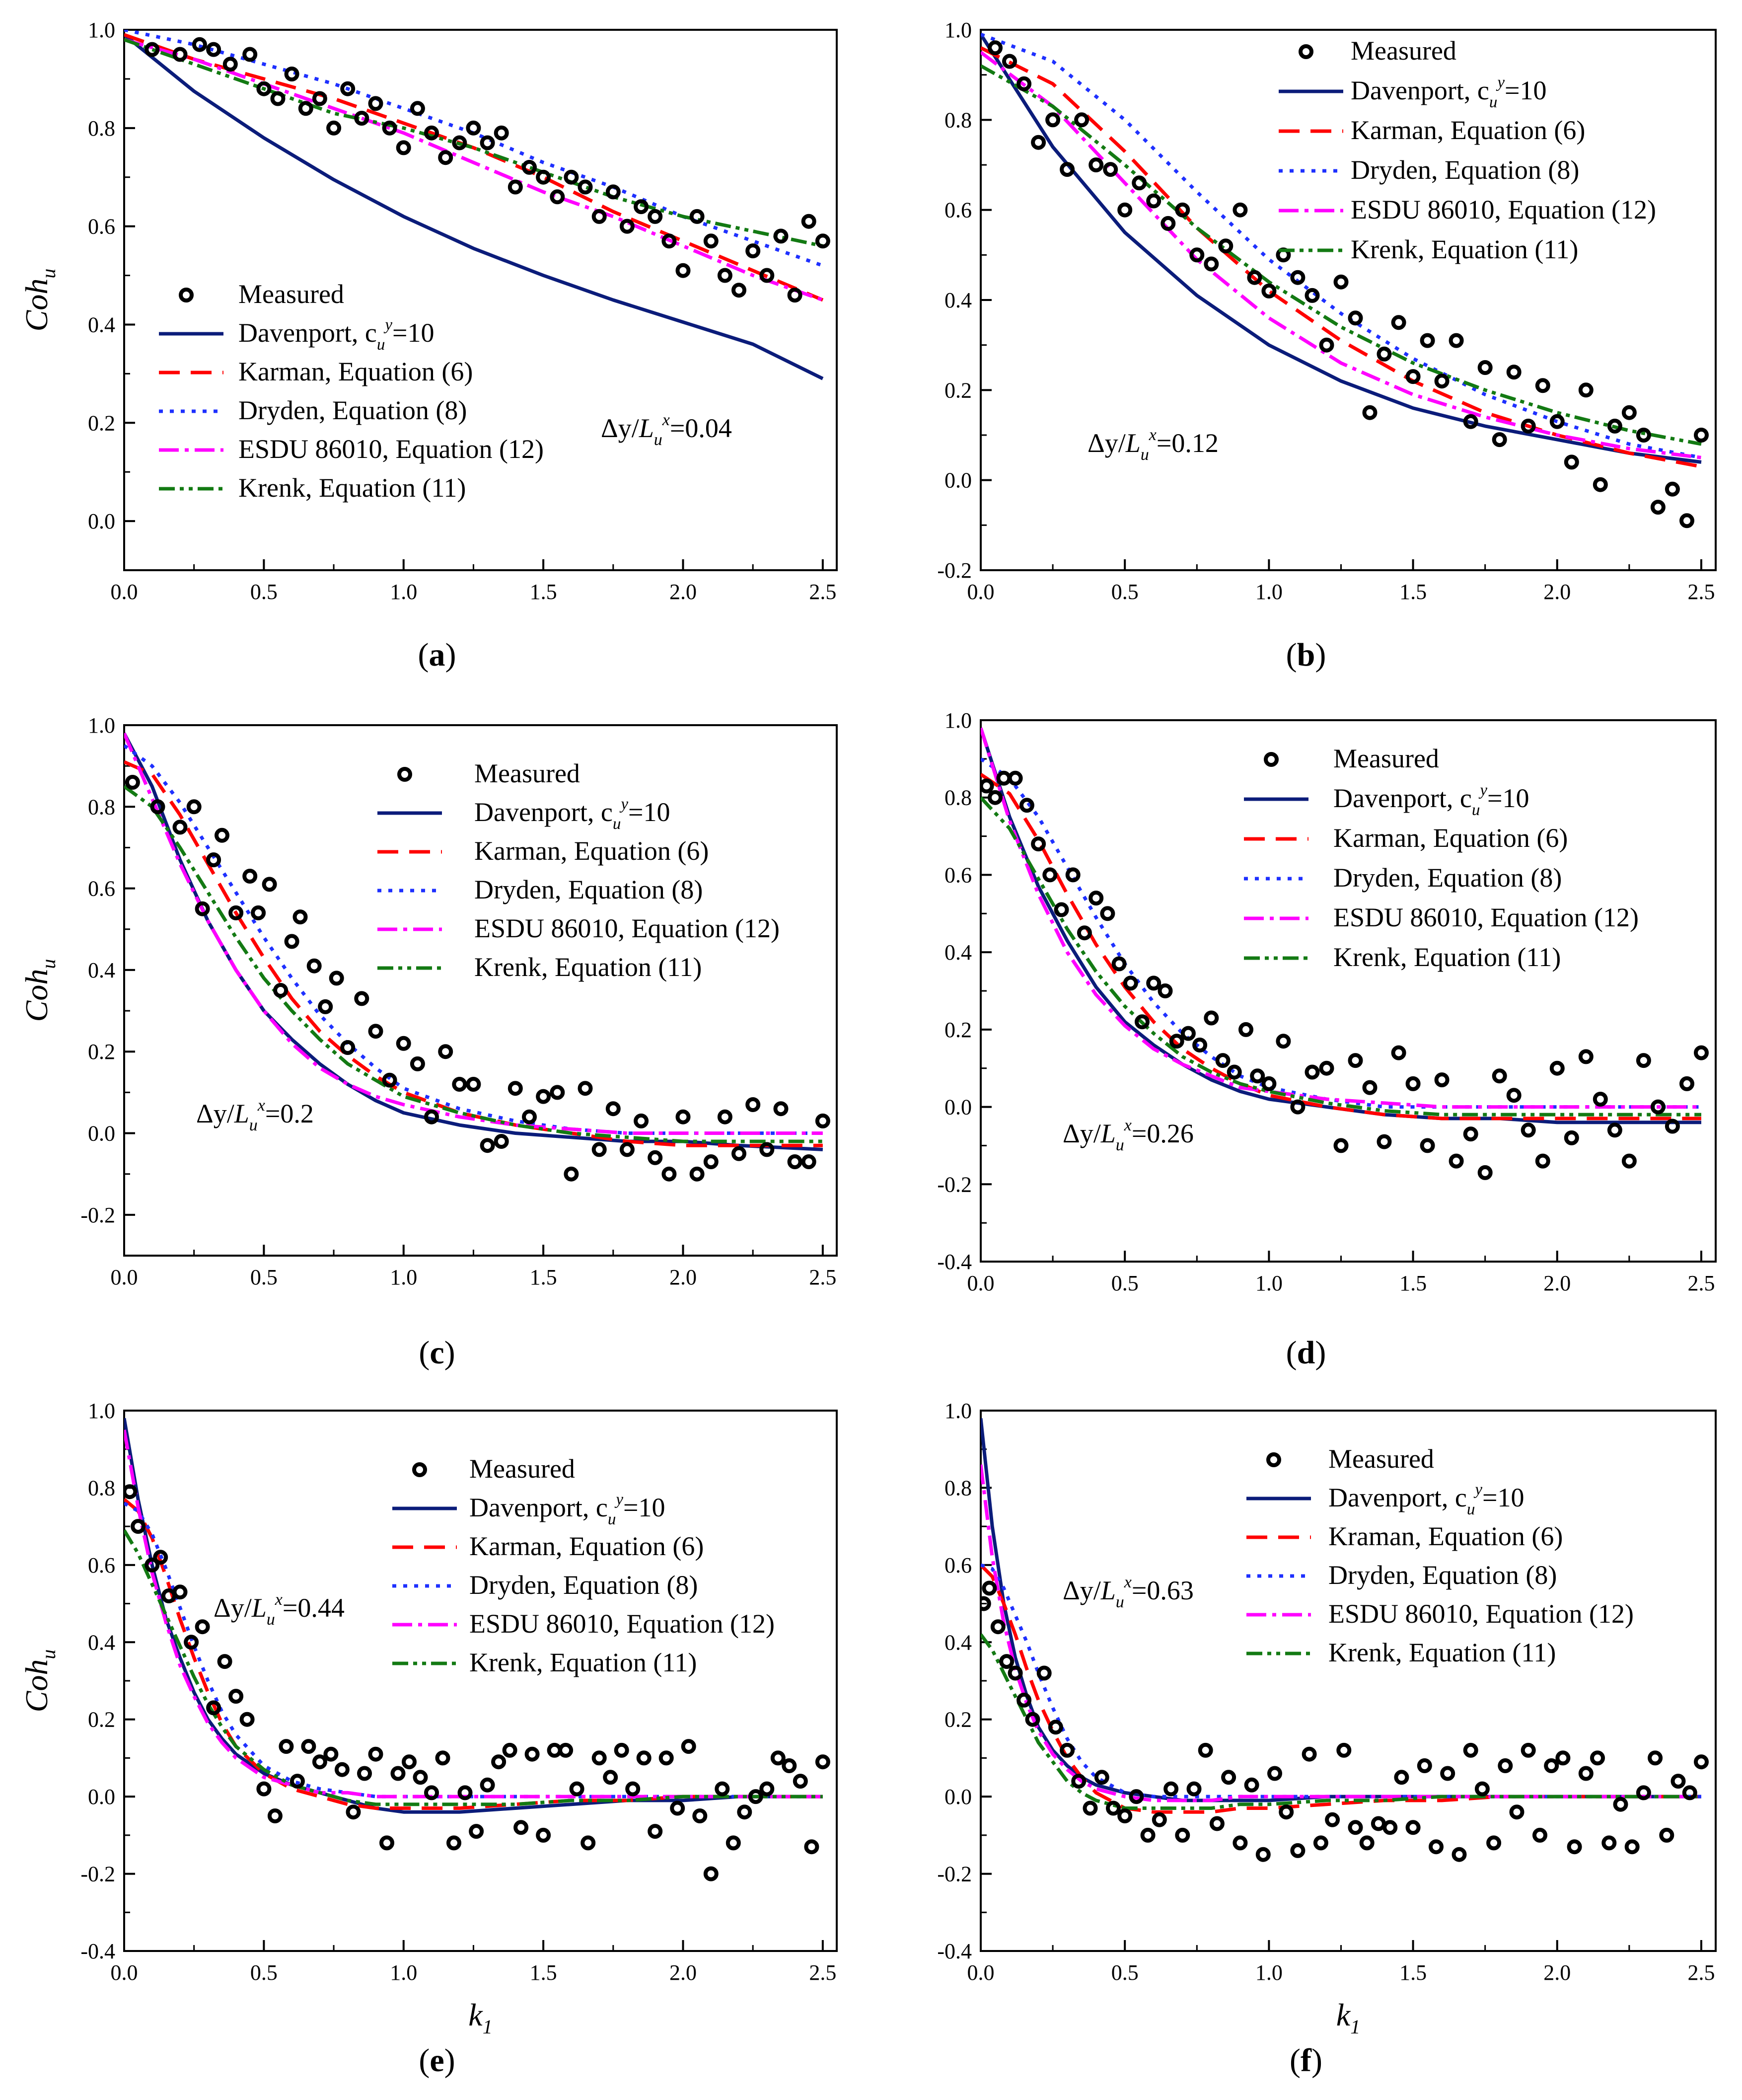  I want to click on series-line-esdu, so click(1341, 1633).